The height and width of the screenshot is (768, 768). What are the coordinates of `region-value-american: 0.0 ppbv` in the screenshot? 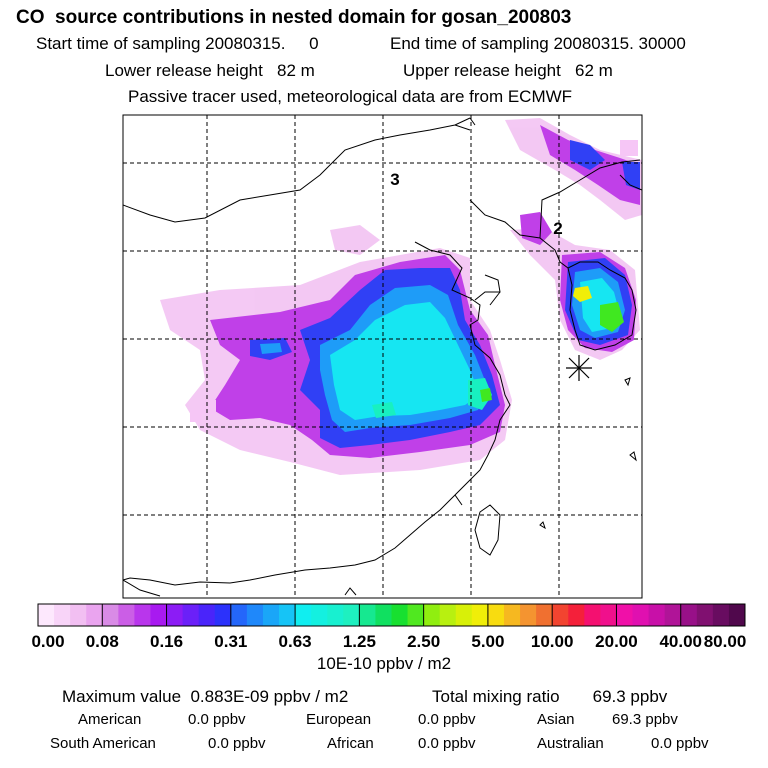 It's located at (217, 719).